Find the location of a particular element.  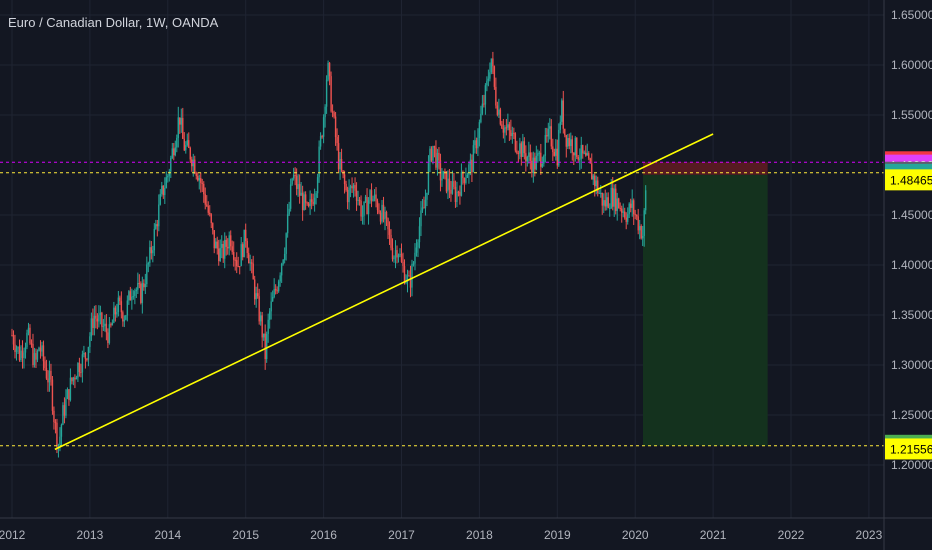

y-tick-label: 1.55000 is located at coordinates (911, 115).